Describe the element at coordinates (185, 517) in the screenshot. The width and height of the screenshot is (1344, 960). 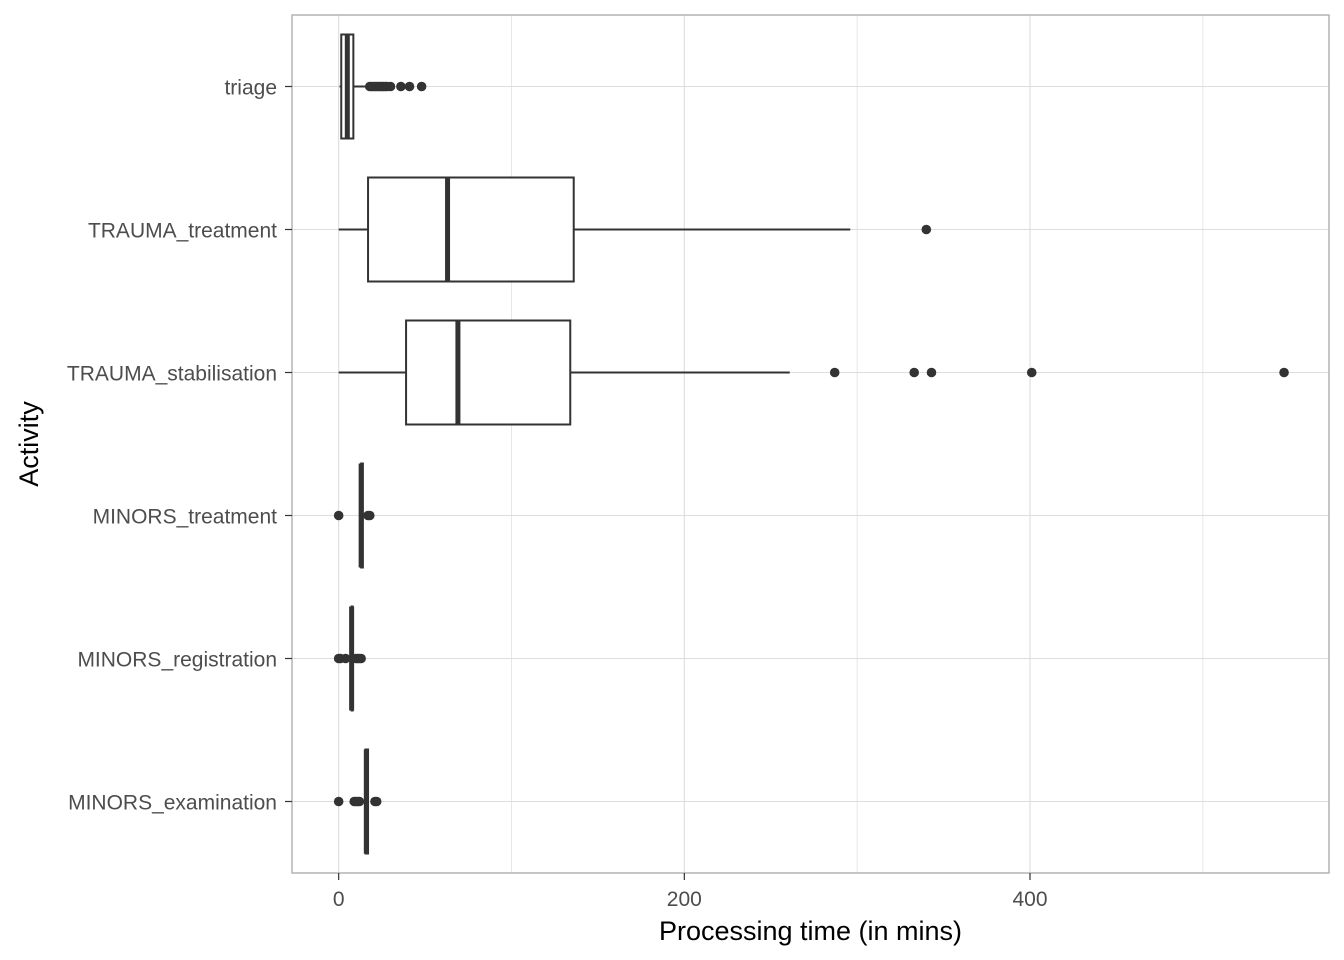
I see `y-tick-label: MINORS_treatment` at that location.